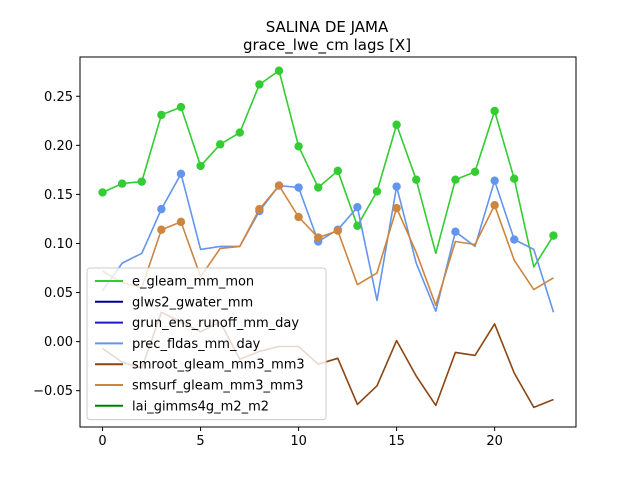  Describe the element at coordinates (102, 441) in the screenshot. I see `x-tick-label: 0` at that location.